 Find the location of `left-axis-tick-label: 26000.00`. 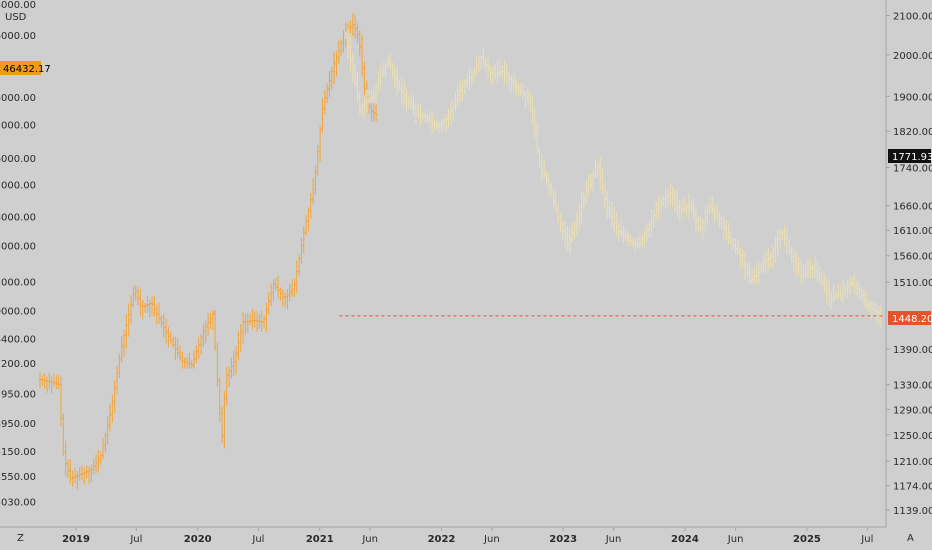

left-axis-tick-label: 26000.00 is located at coordinates (18, 159).